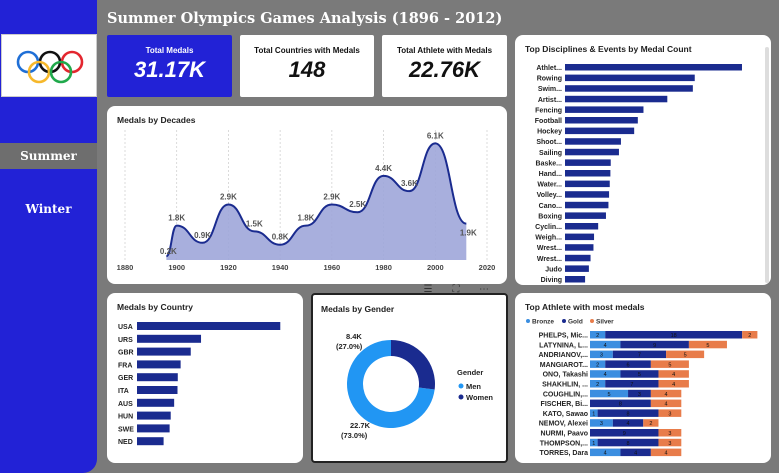 This screenshot has width=779, height=473. What do you see at coordinates (549, 132) in the screenshot?
I see `category-label: Hockey` at bounding box center [549, 132].